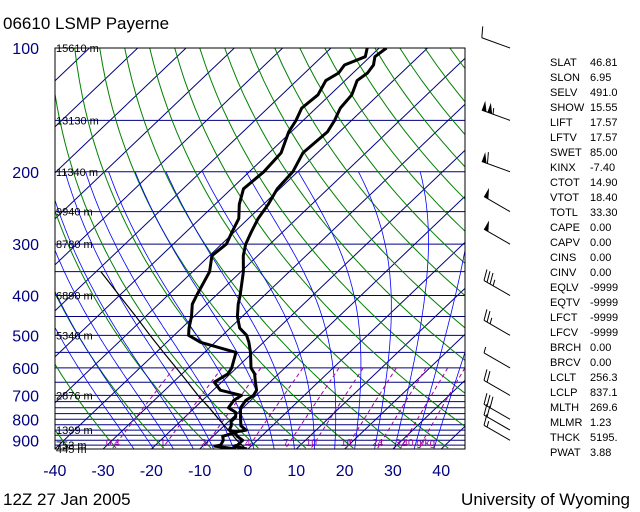 The height and width of the screenshot is (512, 640). What do you see at coordinates (248, 443) in the screenshot?
I see `mixing-ratio-label: 4` at bounding box center [248, 443].